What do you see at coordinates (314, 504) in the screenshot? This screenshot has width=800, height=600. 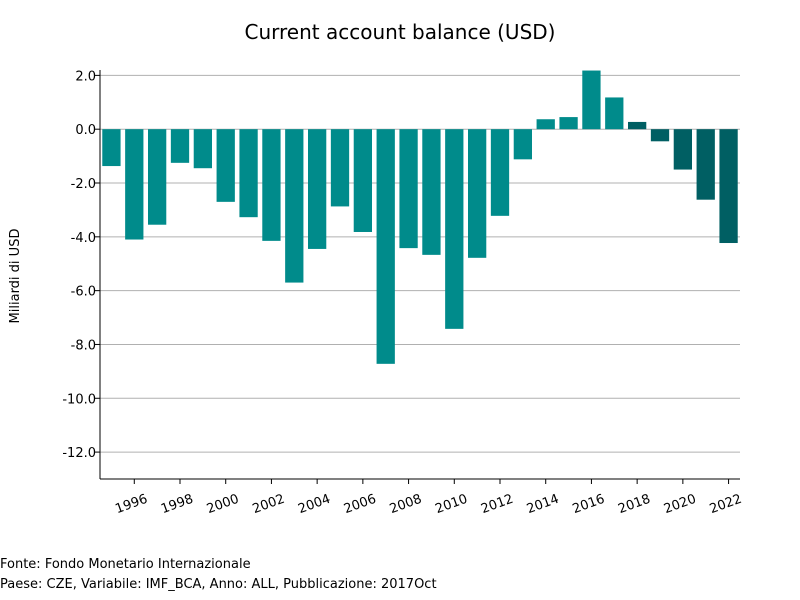 I see `x-tick-label: 2004` at bounding box center [314, 504].